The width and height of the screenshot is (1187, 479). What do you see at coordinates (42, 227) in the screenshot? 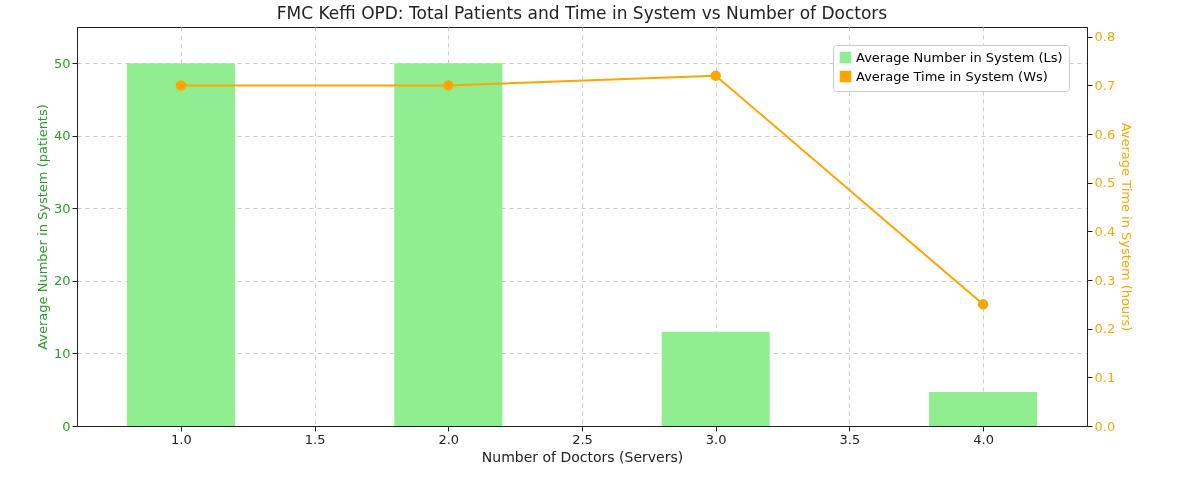
I see `y-axis-title: Average Number in System (patients)` at bounding box center [42, 227].